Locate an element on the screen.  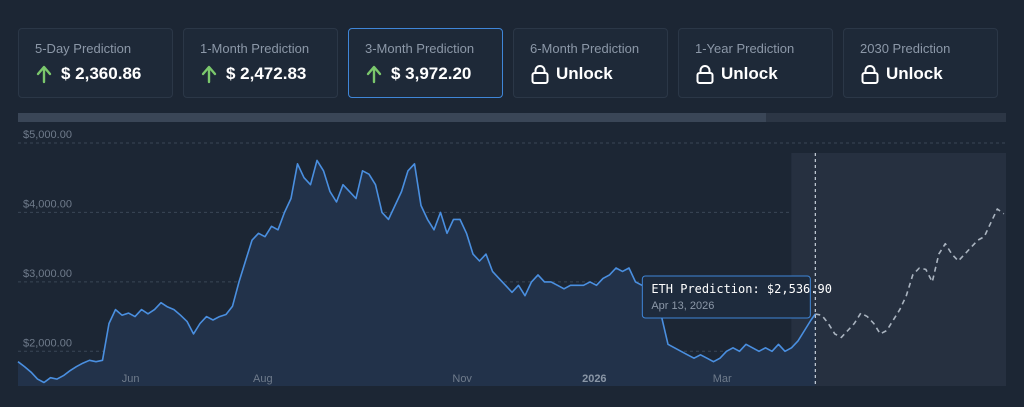
card-label: 6-Month Prediction is located at coordinates (585, 48).